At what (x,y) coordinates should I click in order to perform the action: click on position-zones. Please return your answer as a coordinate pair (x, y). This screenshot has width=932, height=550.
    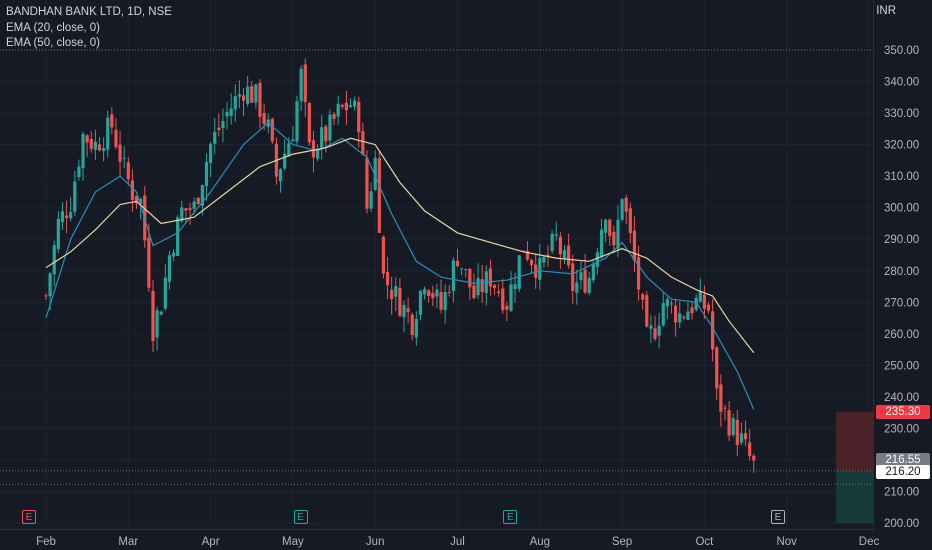
    Looking at the image, I should click on (855, 467).